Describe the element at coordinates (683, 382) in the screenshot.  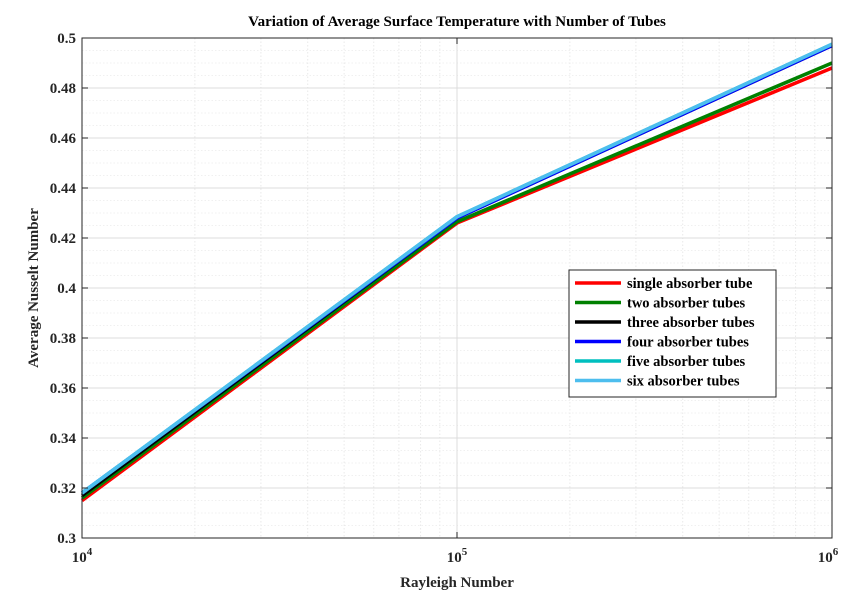
I see `legend-label: six absorber tubes` at that location.